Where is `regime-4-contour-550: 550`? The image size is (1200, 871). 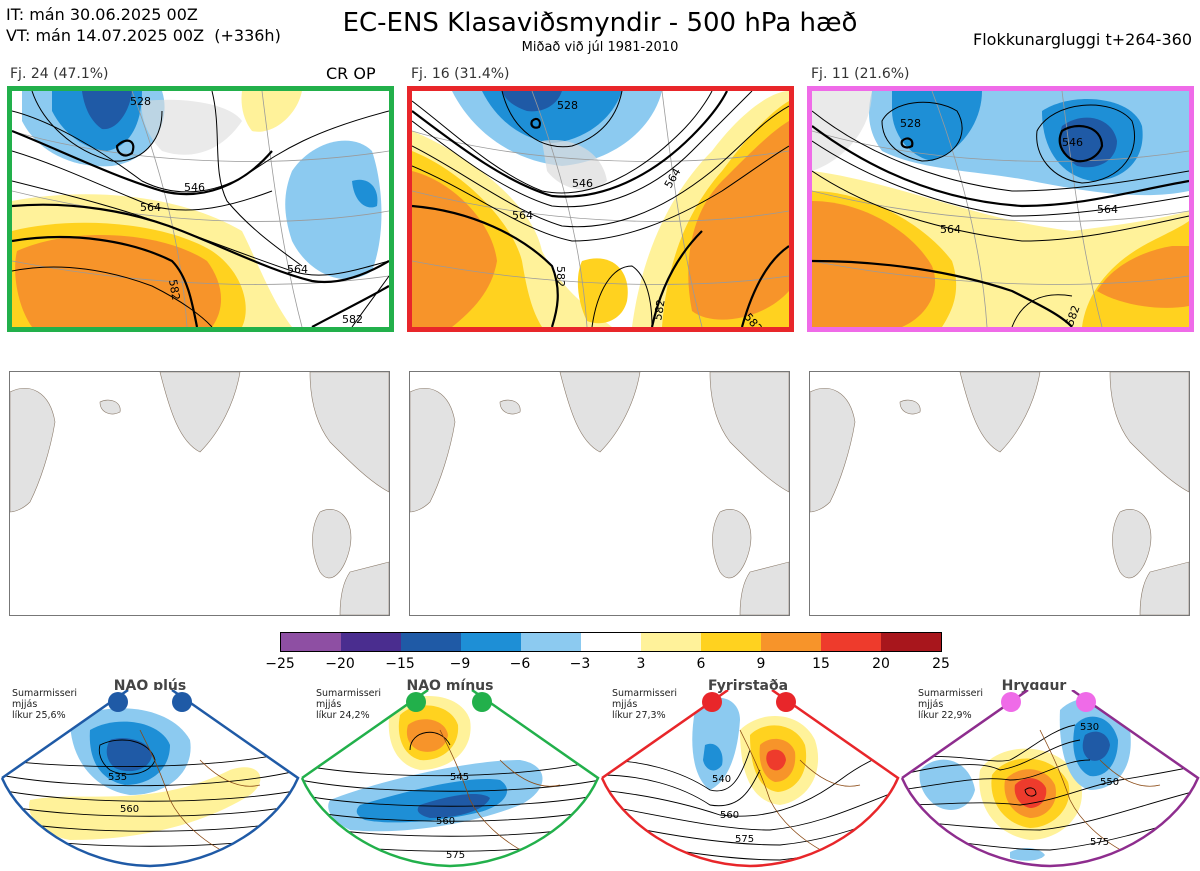
regime-4-contour-550: 550 is located at coordinates (1109, 782).